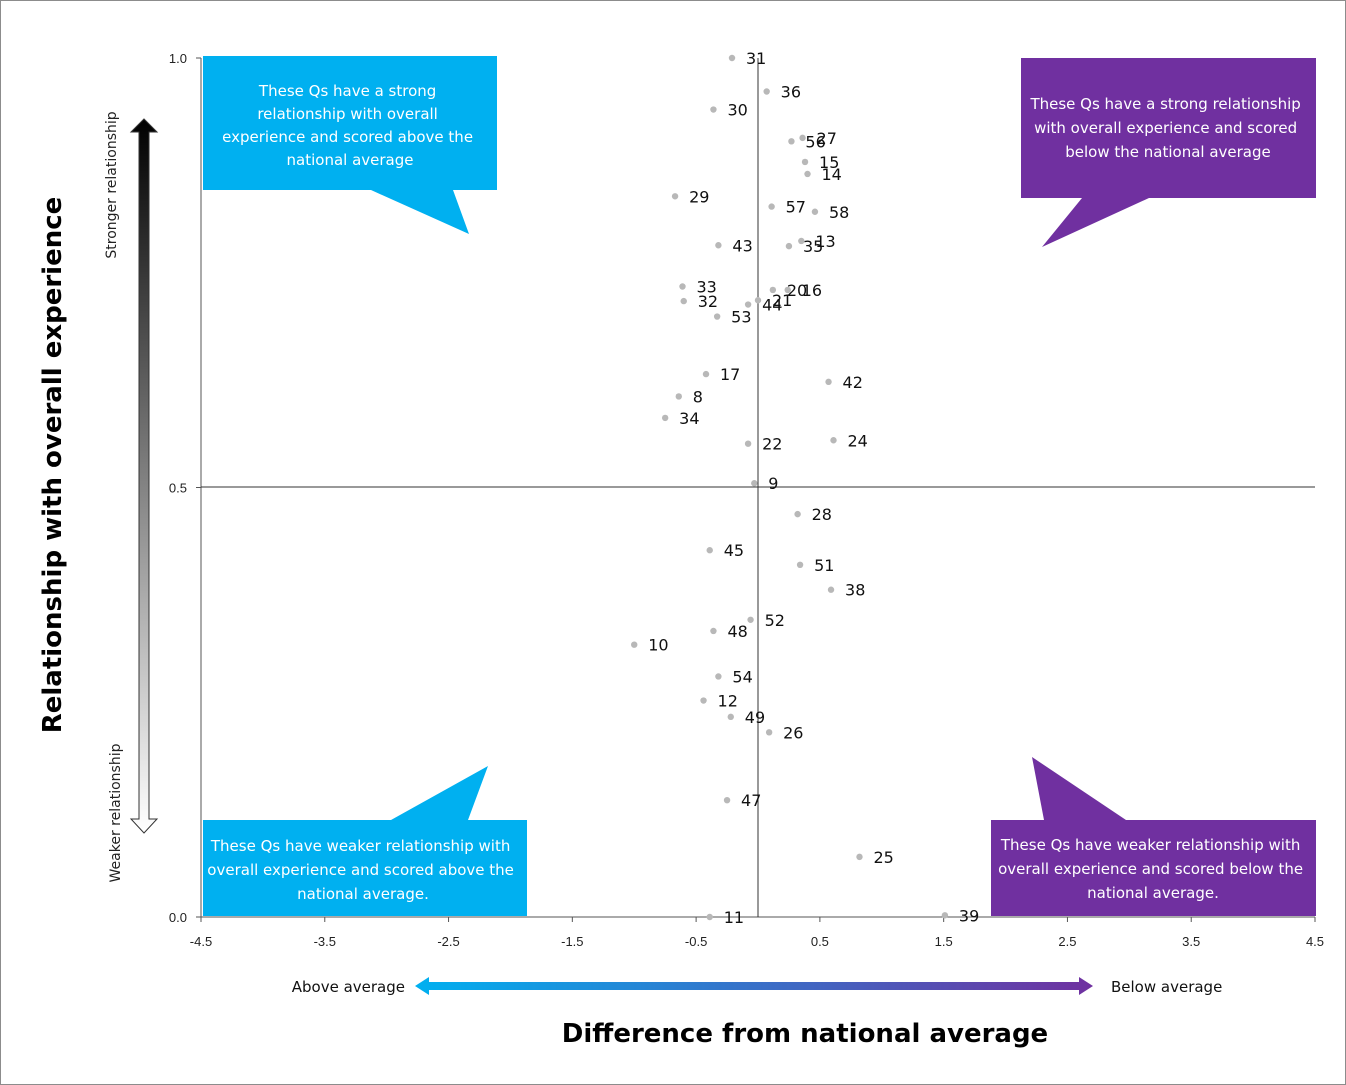 The height and width of the screenshot is (1085, 1346). Describe the element at coordinates (791, 92) in the screenshot. I see `point-label: 36` at that location.